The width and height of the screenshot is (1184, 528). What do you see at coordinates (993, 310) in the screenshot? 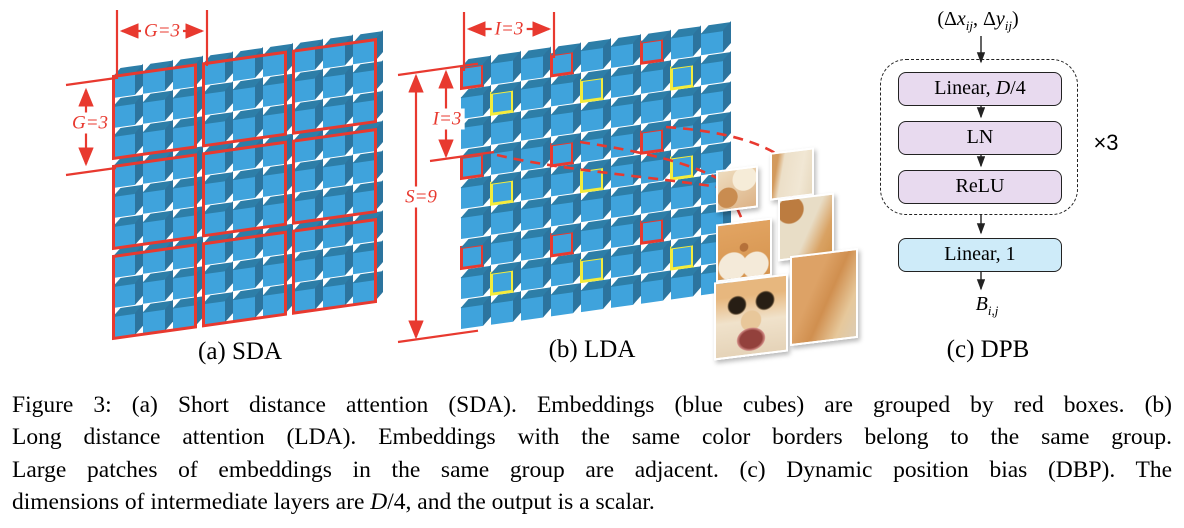
I see `dpb-output-sub: i,j` at bounding box center [993, 310].